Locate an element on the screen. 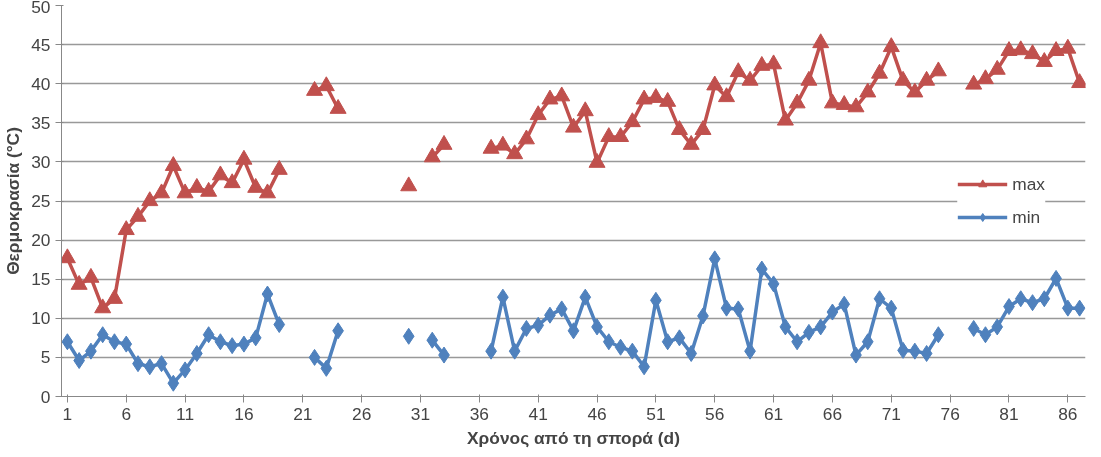  x-tick-label: 81 is located at coordinates (1009, 413).